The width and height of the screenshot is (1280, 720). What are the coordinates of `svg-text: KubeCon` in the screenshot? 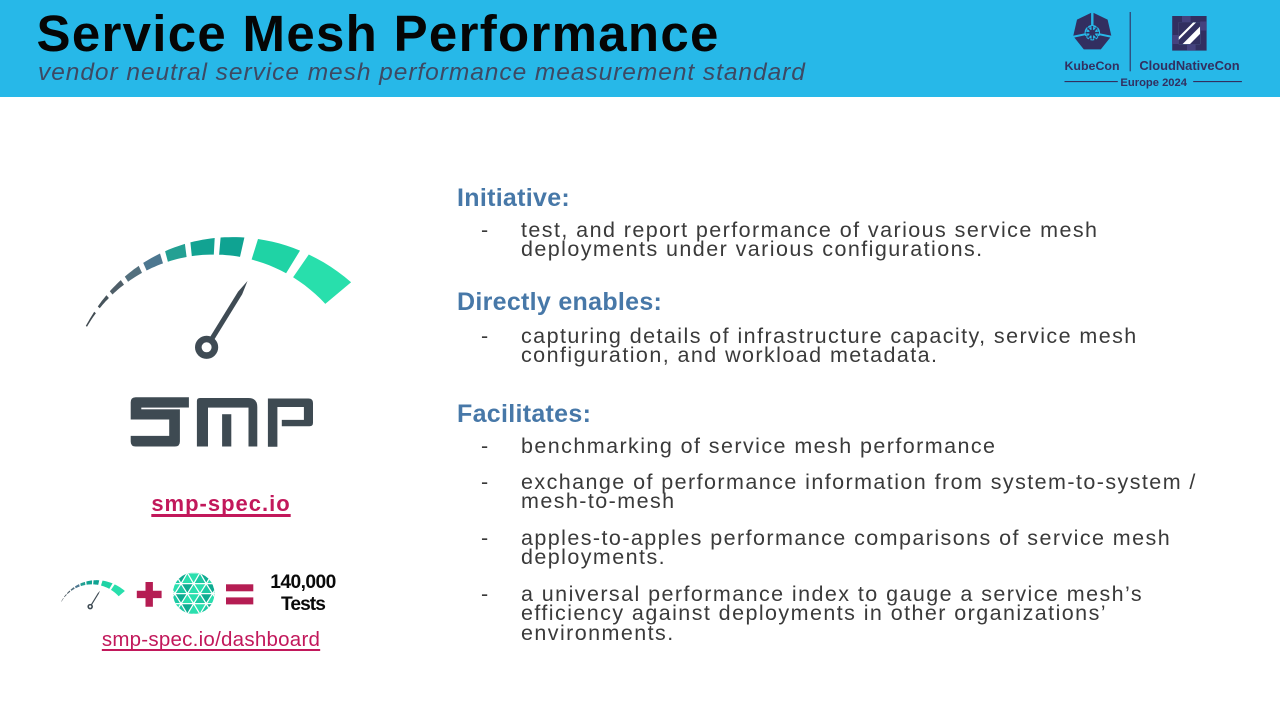 It's located at (1091, 66).